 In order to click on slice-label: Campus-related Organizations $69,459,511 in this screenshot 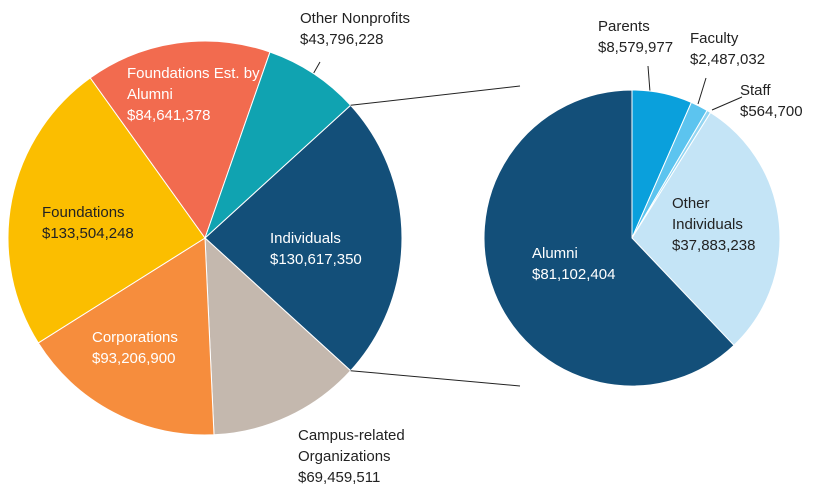, I will do `click(373, 456)`.